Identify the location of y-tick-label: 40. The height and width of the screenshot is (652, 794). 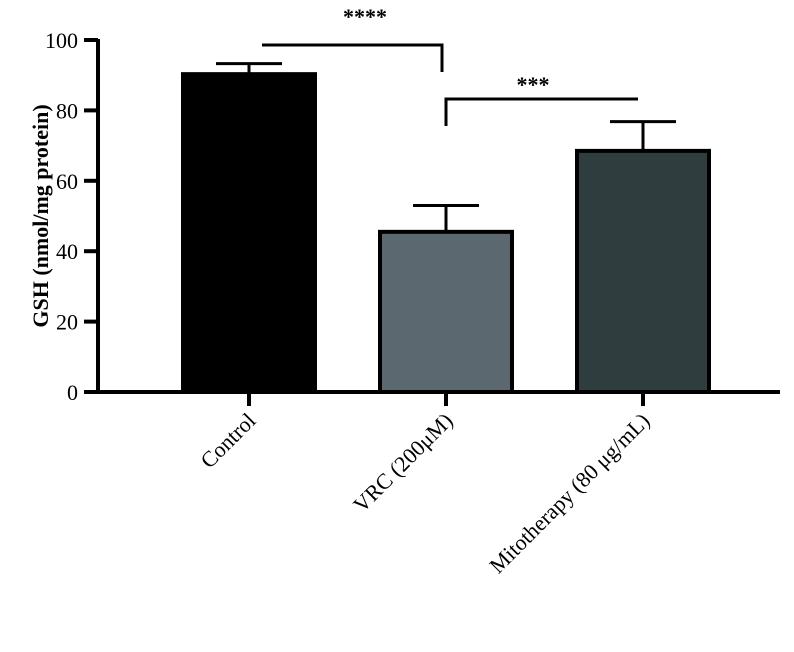
(67, 251).